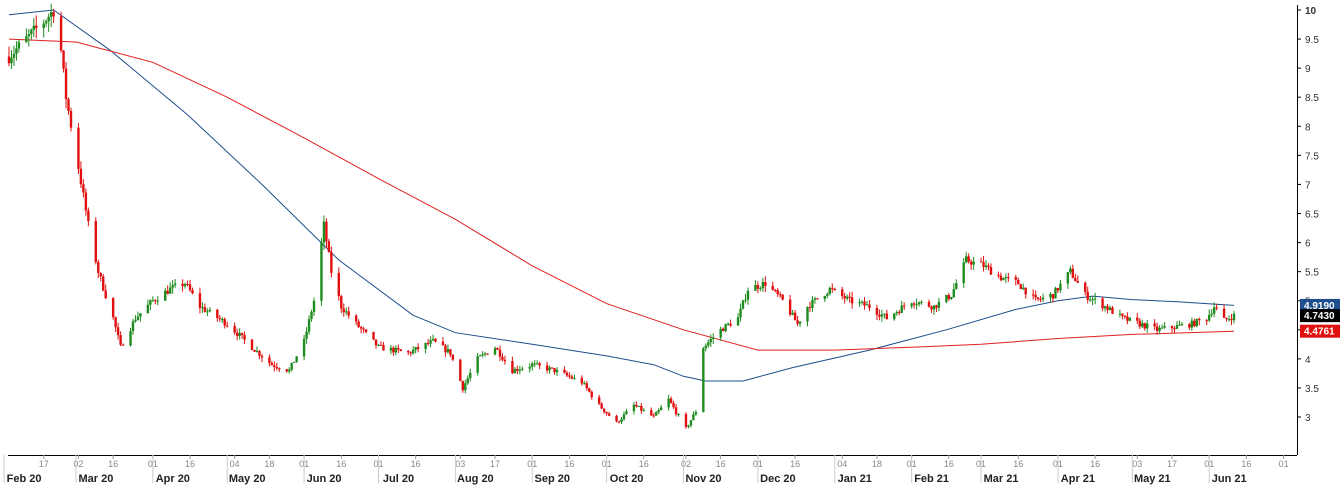 This screenshot has height=485, width=1341. What do you see at coordinates (1312, 40) in the screenshot?
I see `y-tick-label: 9.5` at bounding box center [1312, 40].